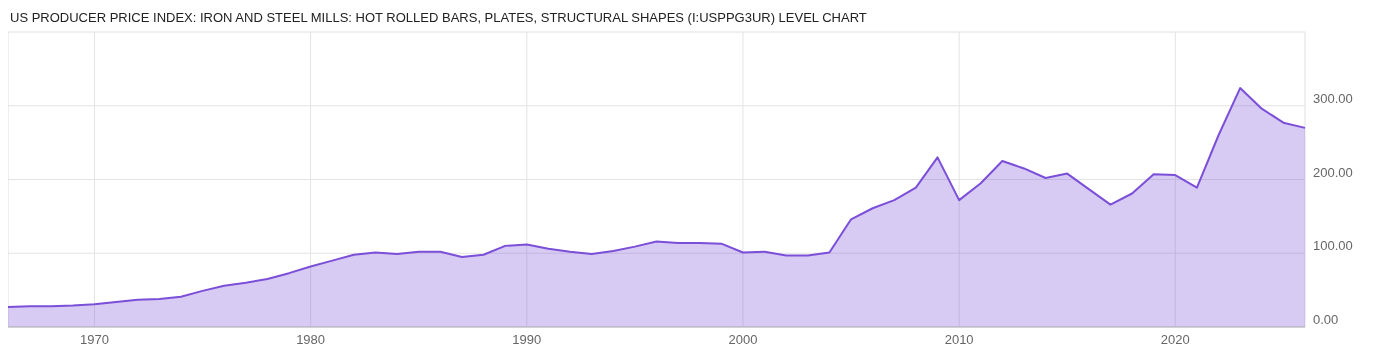 This screenshot has height=357, width=1400. Describe the element at coordinates (959, 339) in the screenshot. I see `x-tick-label: 2010` at that location.